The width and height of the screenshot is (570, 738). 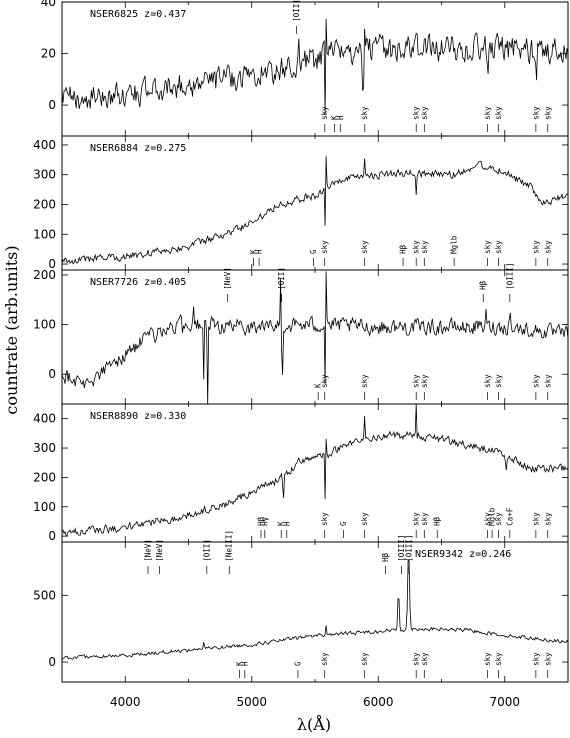 What do you see at coordinates (314, 724) in the screenshot?
I see `x-axis-label: λ(Å)` at bounding box center [314, 724].